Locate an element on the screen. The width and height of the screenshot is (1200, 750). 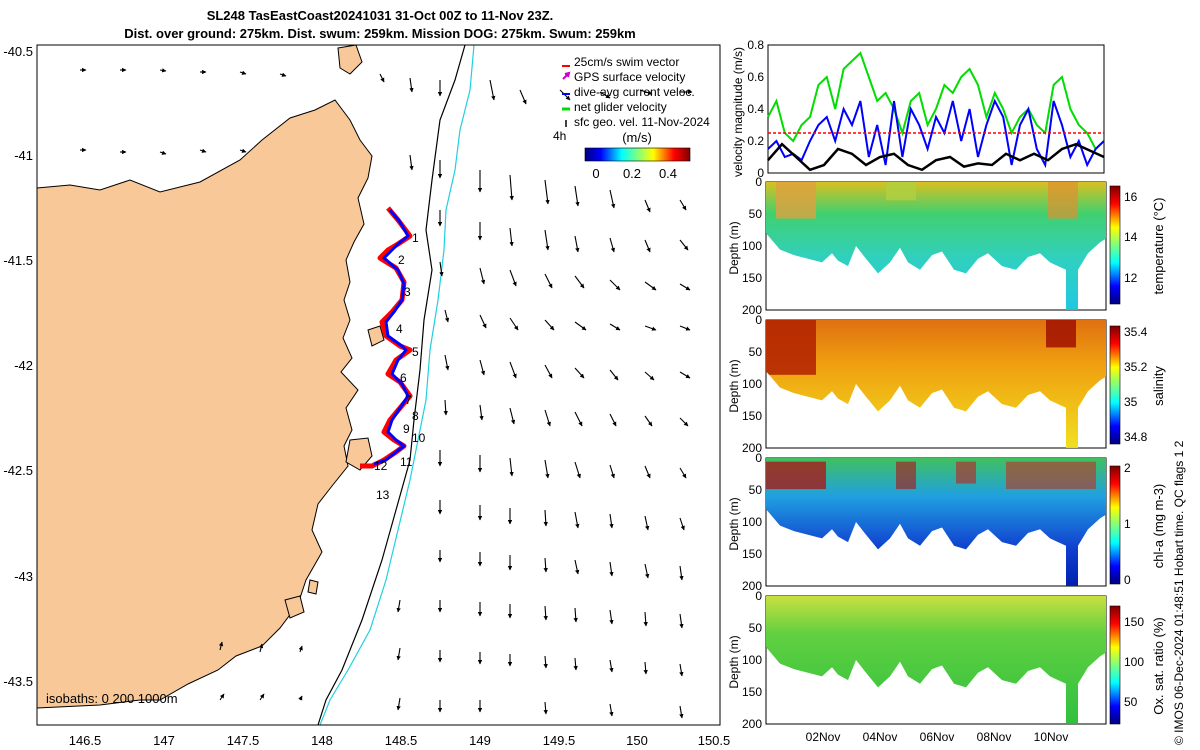
isobath-1000m is located at coordinates (397, 385).